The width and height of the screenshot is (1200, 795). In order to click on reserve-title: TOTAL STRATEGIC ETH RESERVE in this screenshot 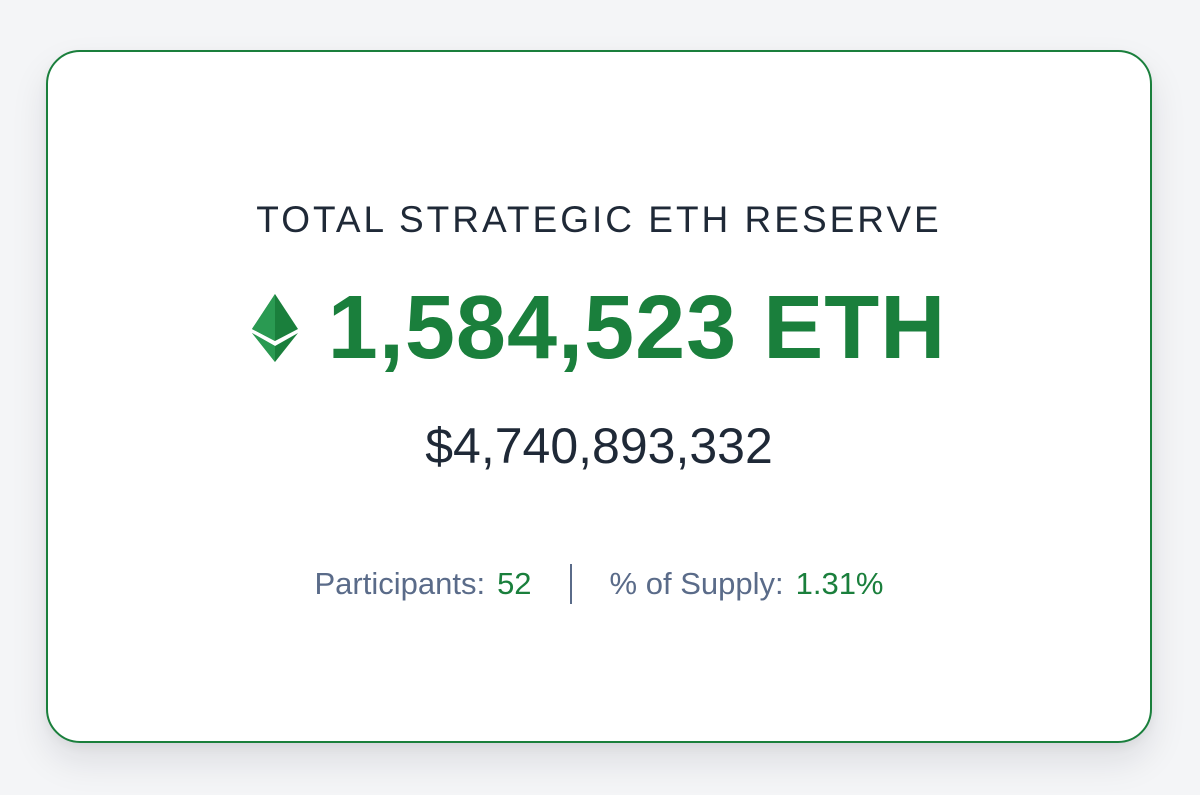, I will do `click(599, 219)`.